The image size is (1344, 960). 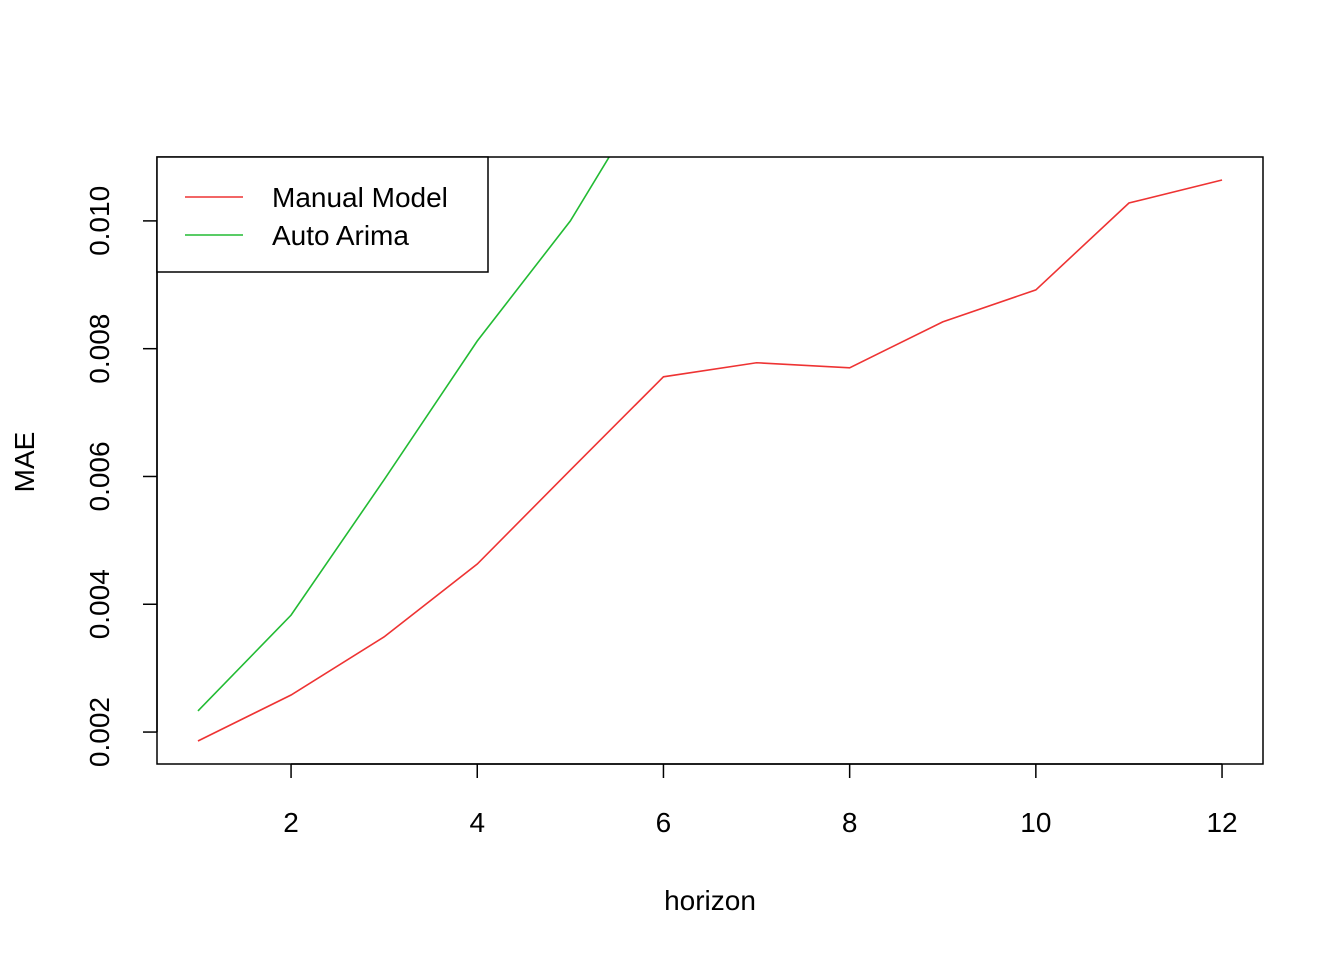 I want to click on legend-label: Manual Model, so click(x=360, y=197).